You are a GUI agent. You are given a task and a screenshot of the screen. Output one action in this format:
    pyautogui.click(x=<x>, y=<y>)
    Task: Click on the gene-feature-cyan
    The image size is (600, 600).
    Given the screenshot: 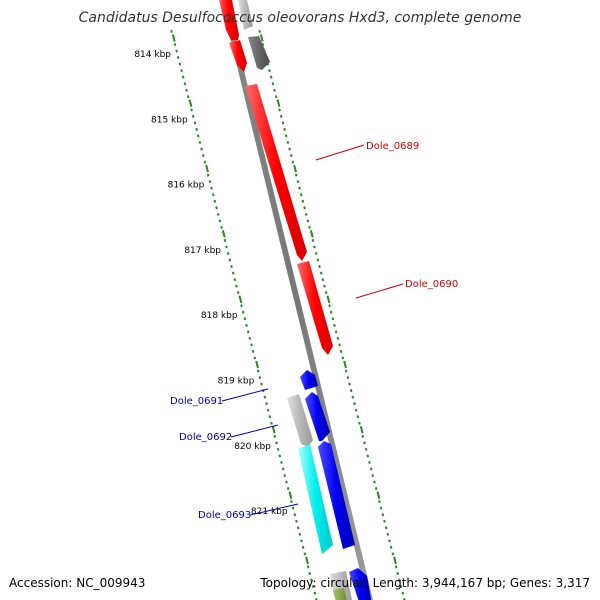 What is the action you would take?
    pyautogui.click(x=315, y=499)
    